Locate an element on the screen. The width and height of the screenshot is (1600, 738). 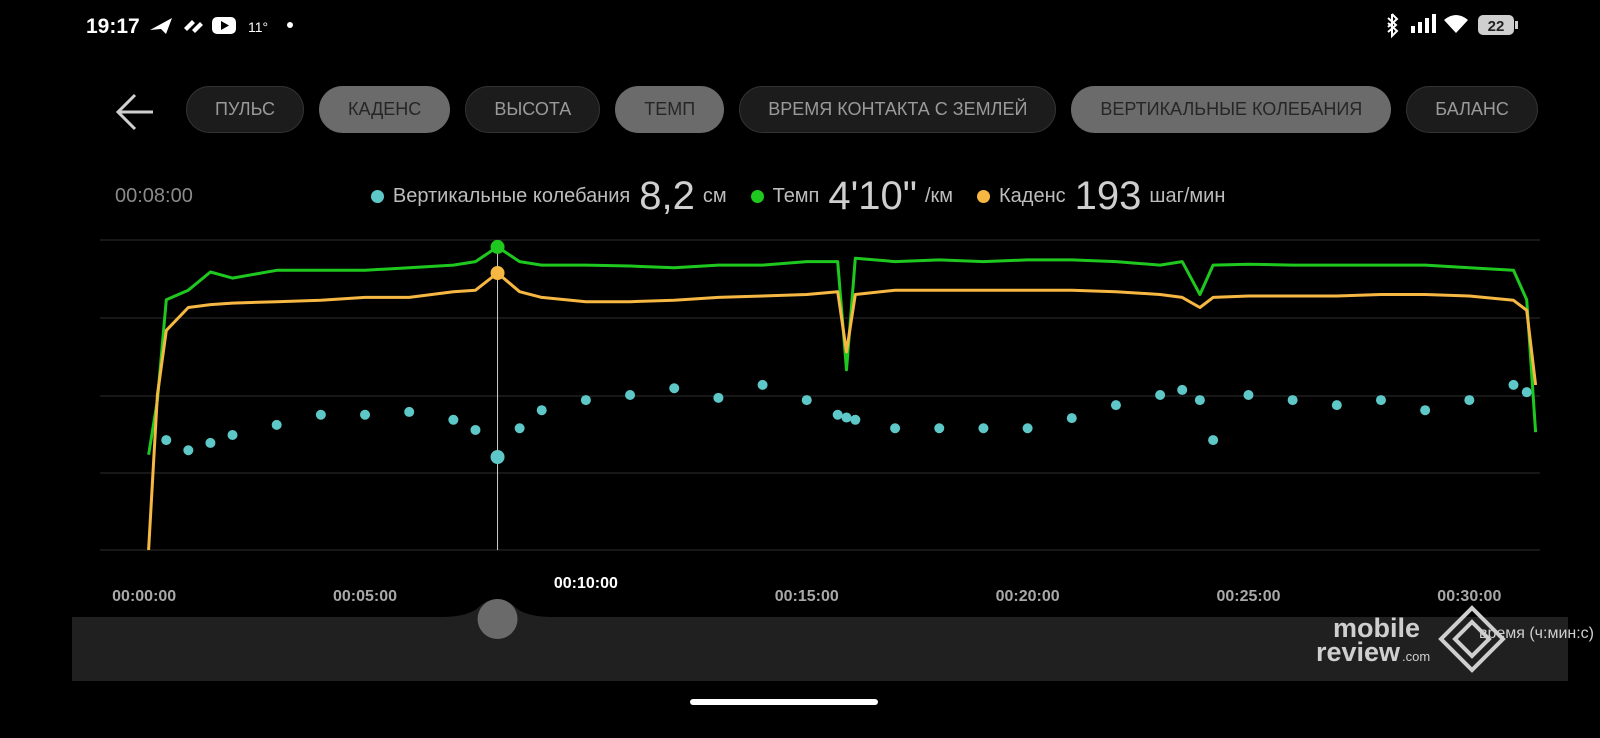
legend-unit: шаг/мин is located at coordinates (1187, 195).